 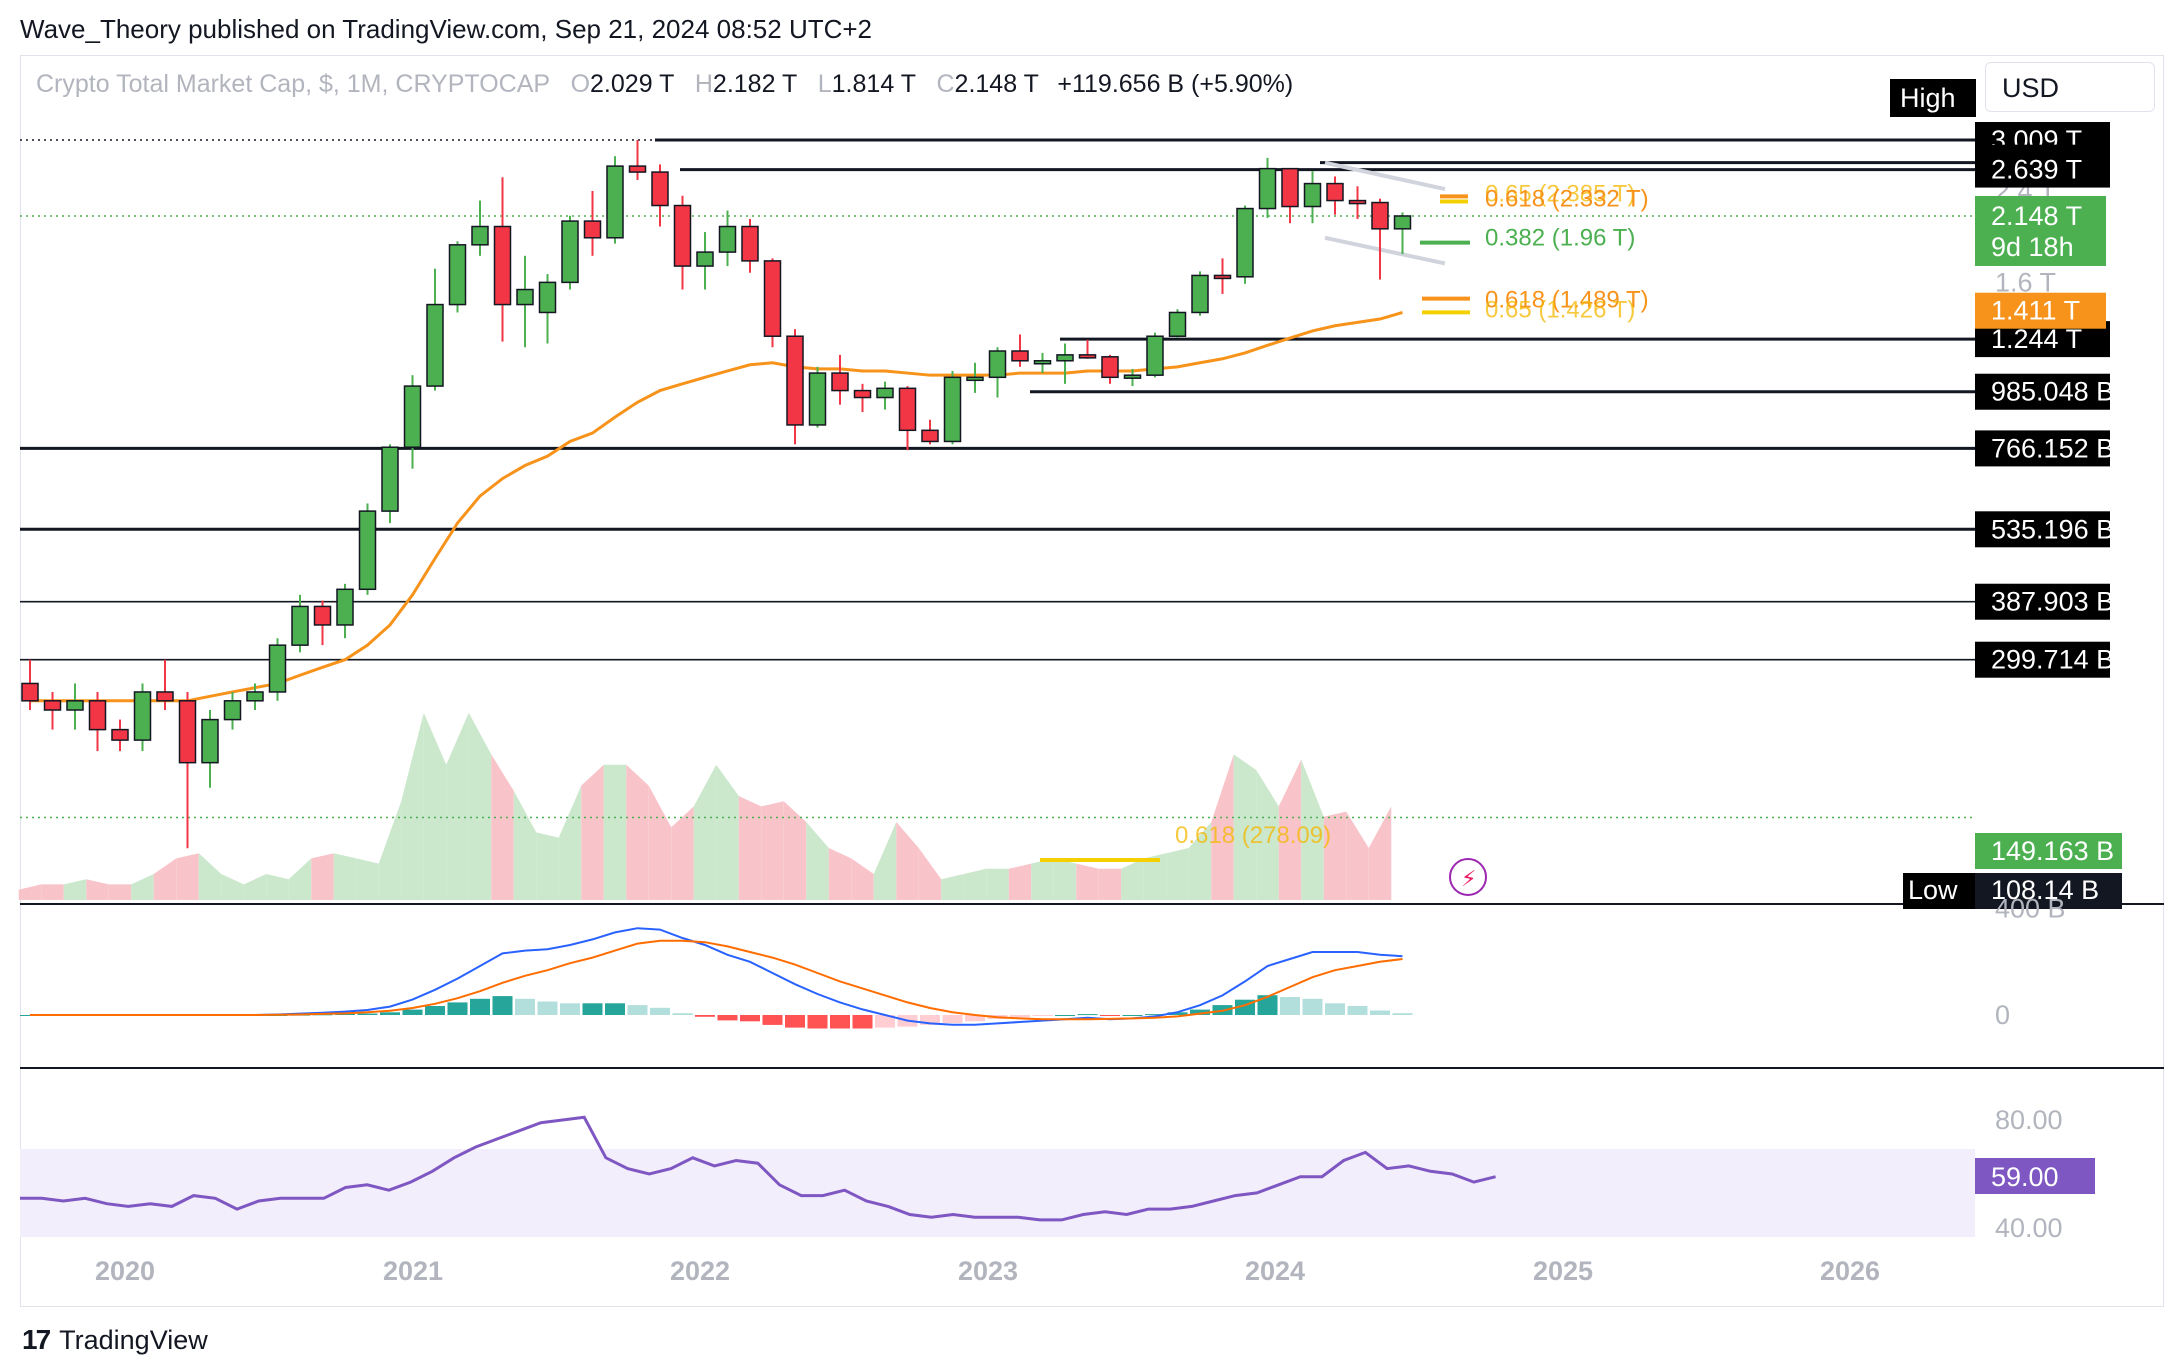 I want to click on tradingview-brand: TradingView, so click(x=133, y=1339).